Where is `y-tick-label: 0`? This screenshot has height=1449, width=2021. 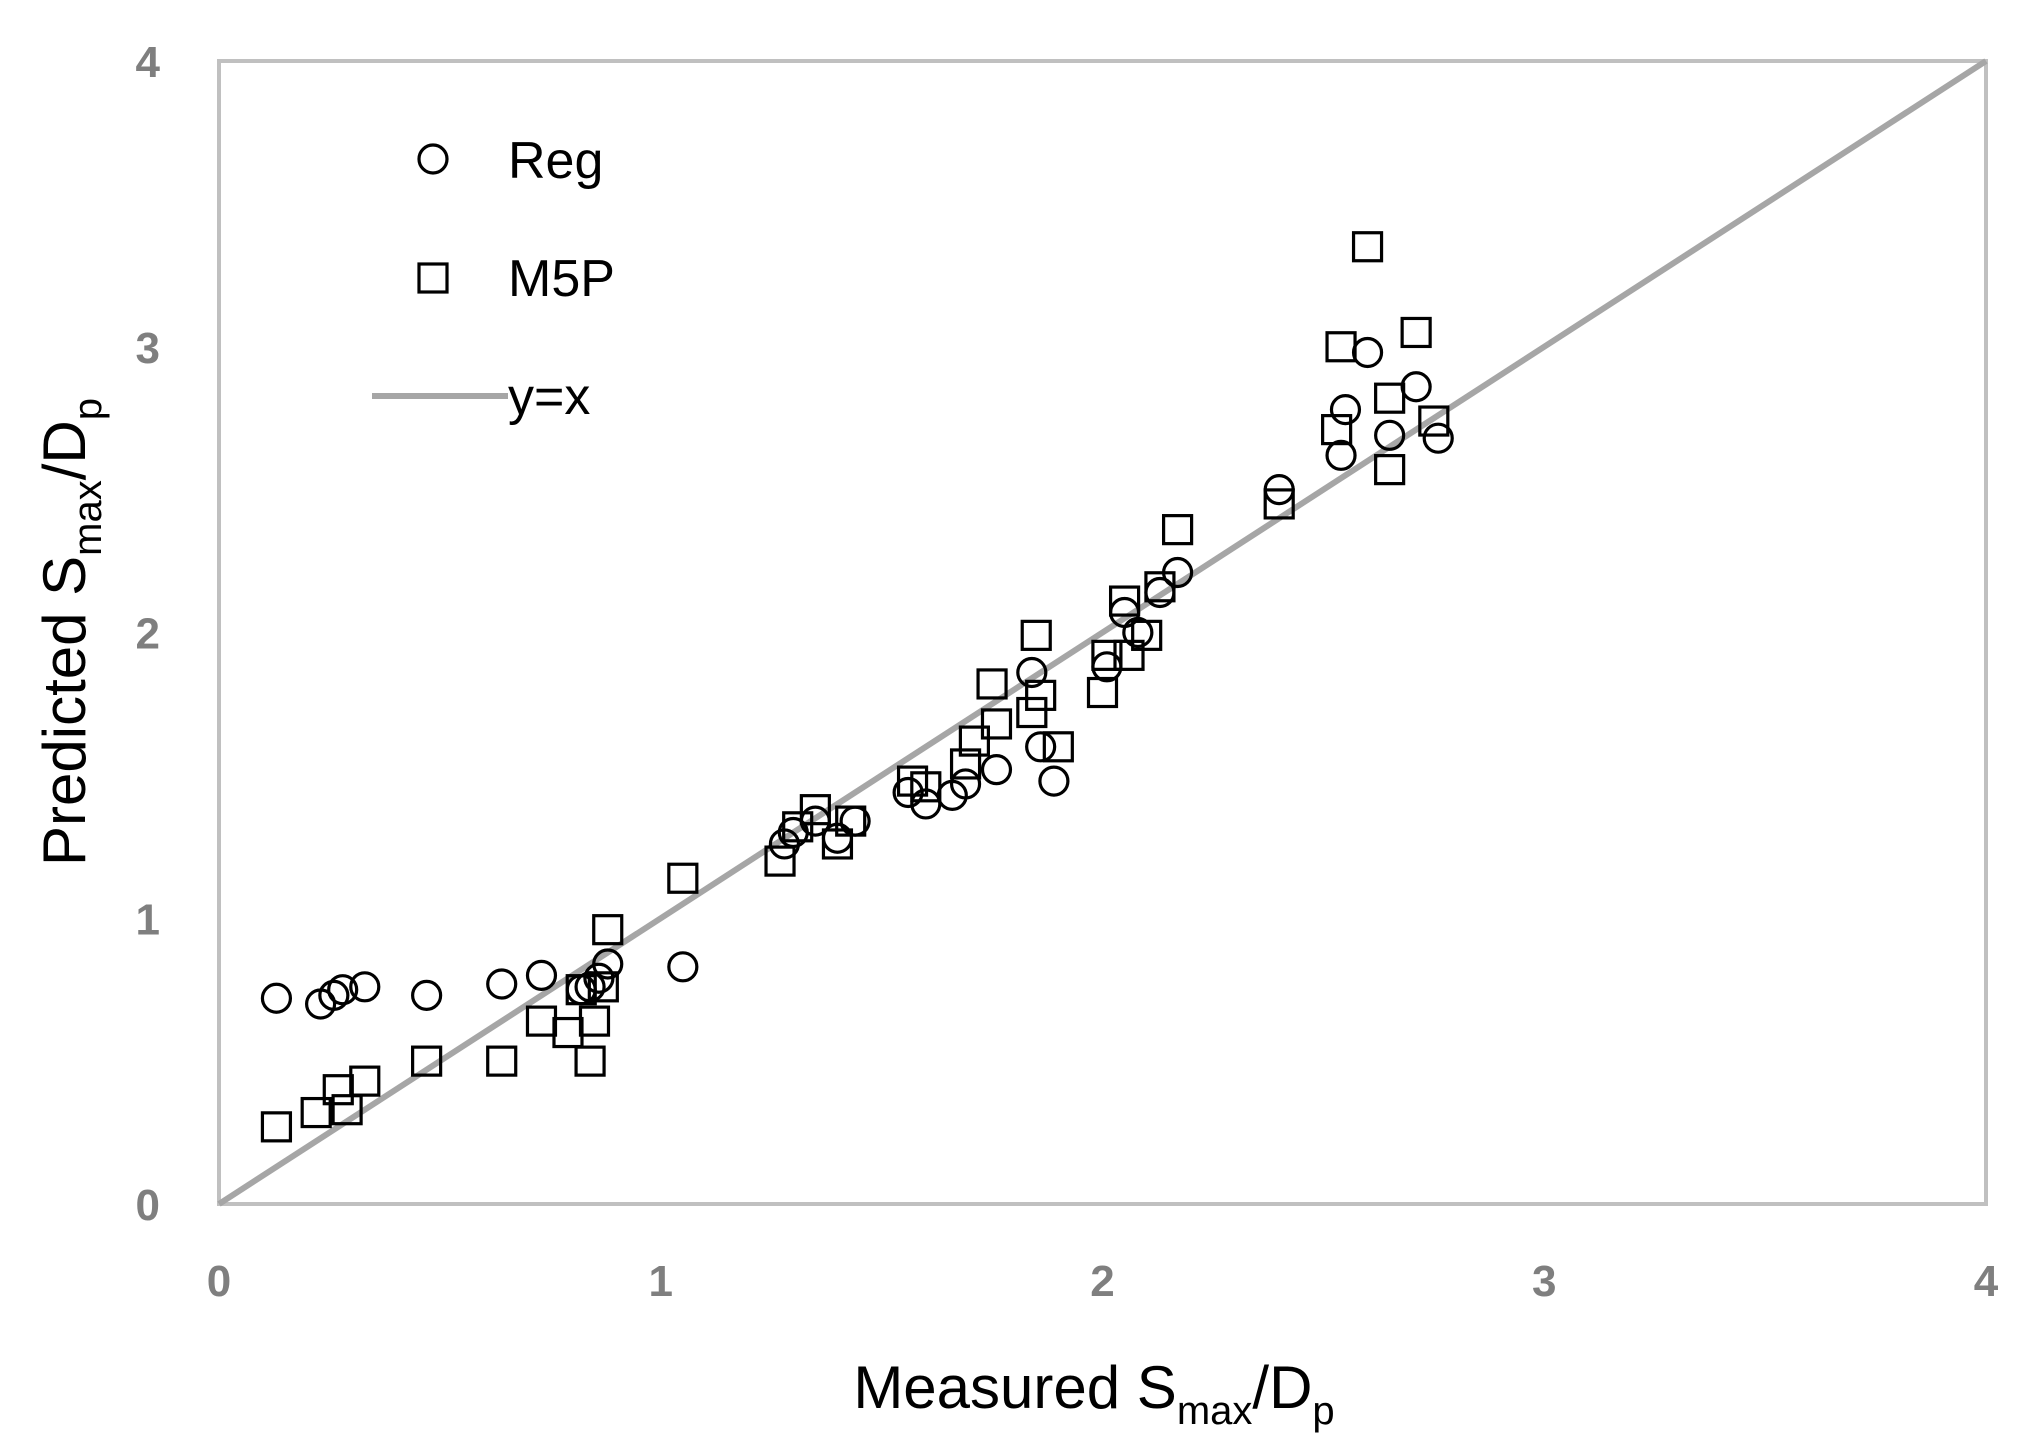 y-tick-label: 0 is located at coordinates (148, 1205).